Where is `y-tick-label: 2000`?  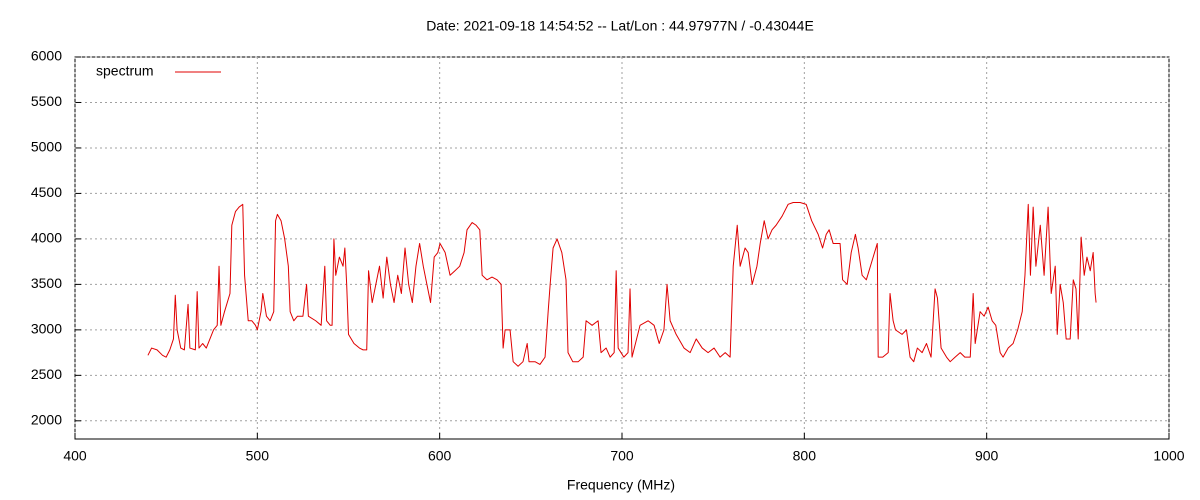 y-tick-label: 2000 is located at coordinates (46, 420).